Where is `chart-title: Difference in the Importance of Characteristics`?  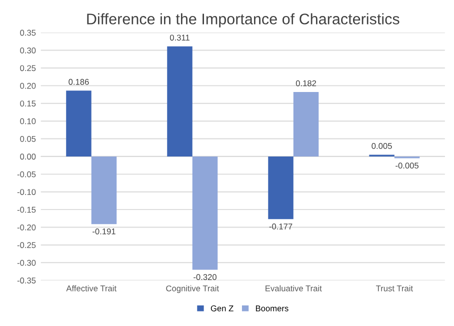
chart-title: Difference in the Importance of Characteristics is located at coordinates (243, 20).